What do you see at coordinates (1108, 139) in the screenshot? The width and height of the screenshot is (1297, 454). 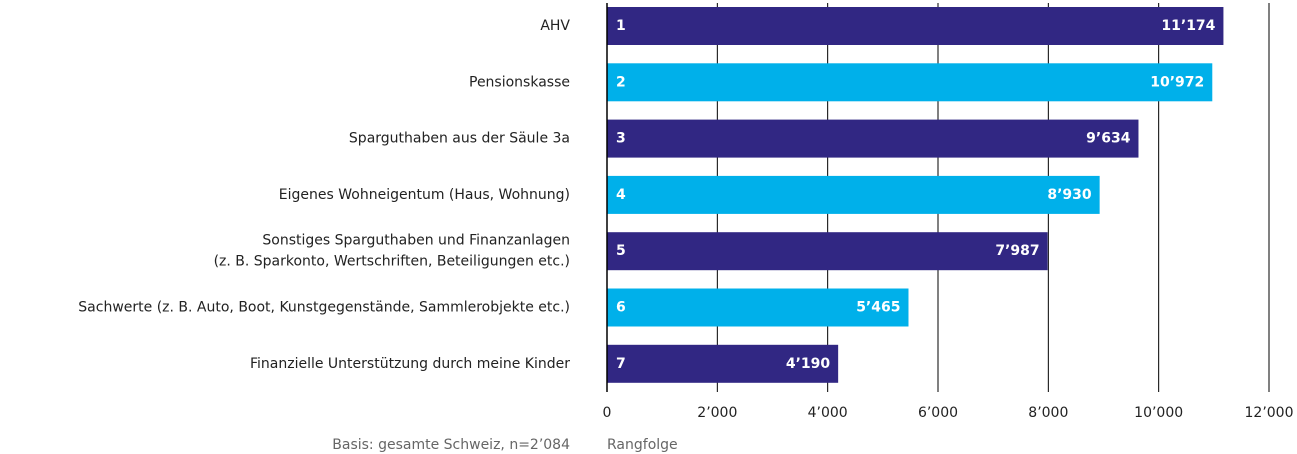 I see `value-label: 9’634` at bounding box center [1108, 139].